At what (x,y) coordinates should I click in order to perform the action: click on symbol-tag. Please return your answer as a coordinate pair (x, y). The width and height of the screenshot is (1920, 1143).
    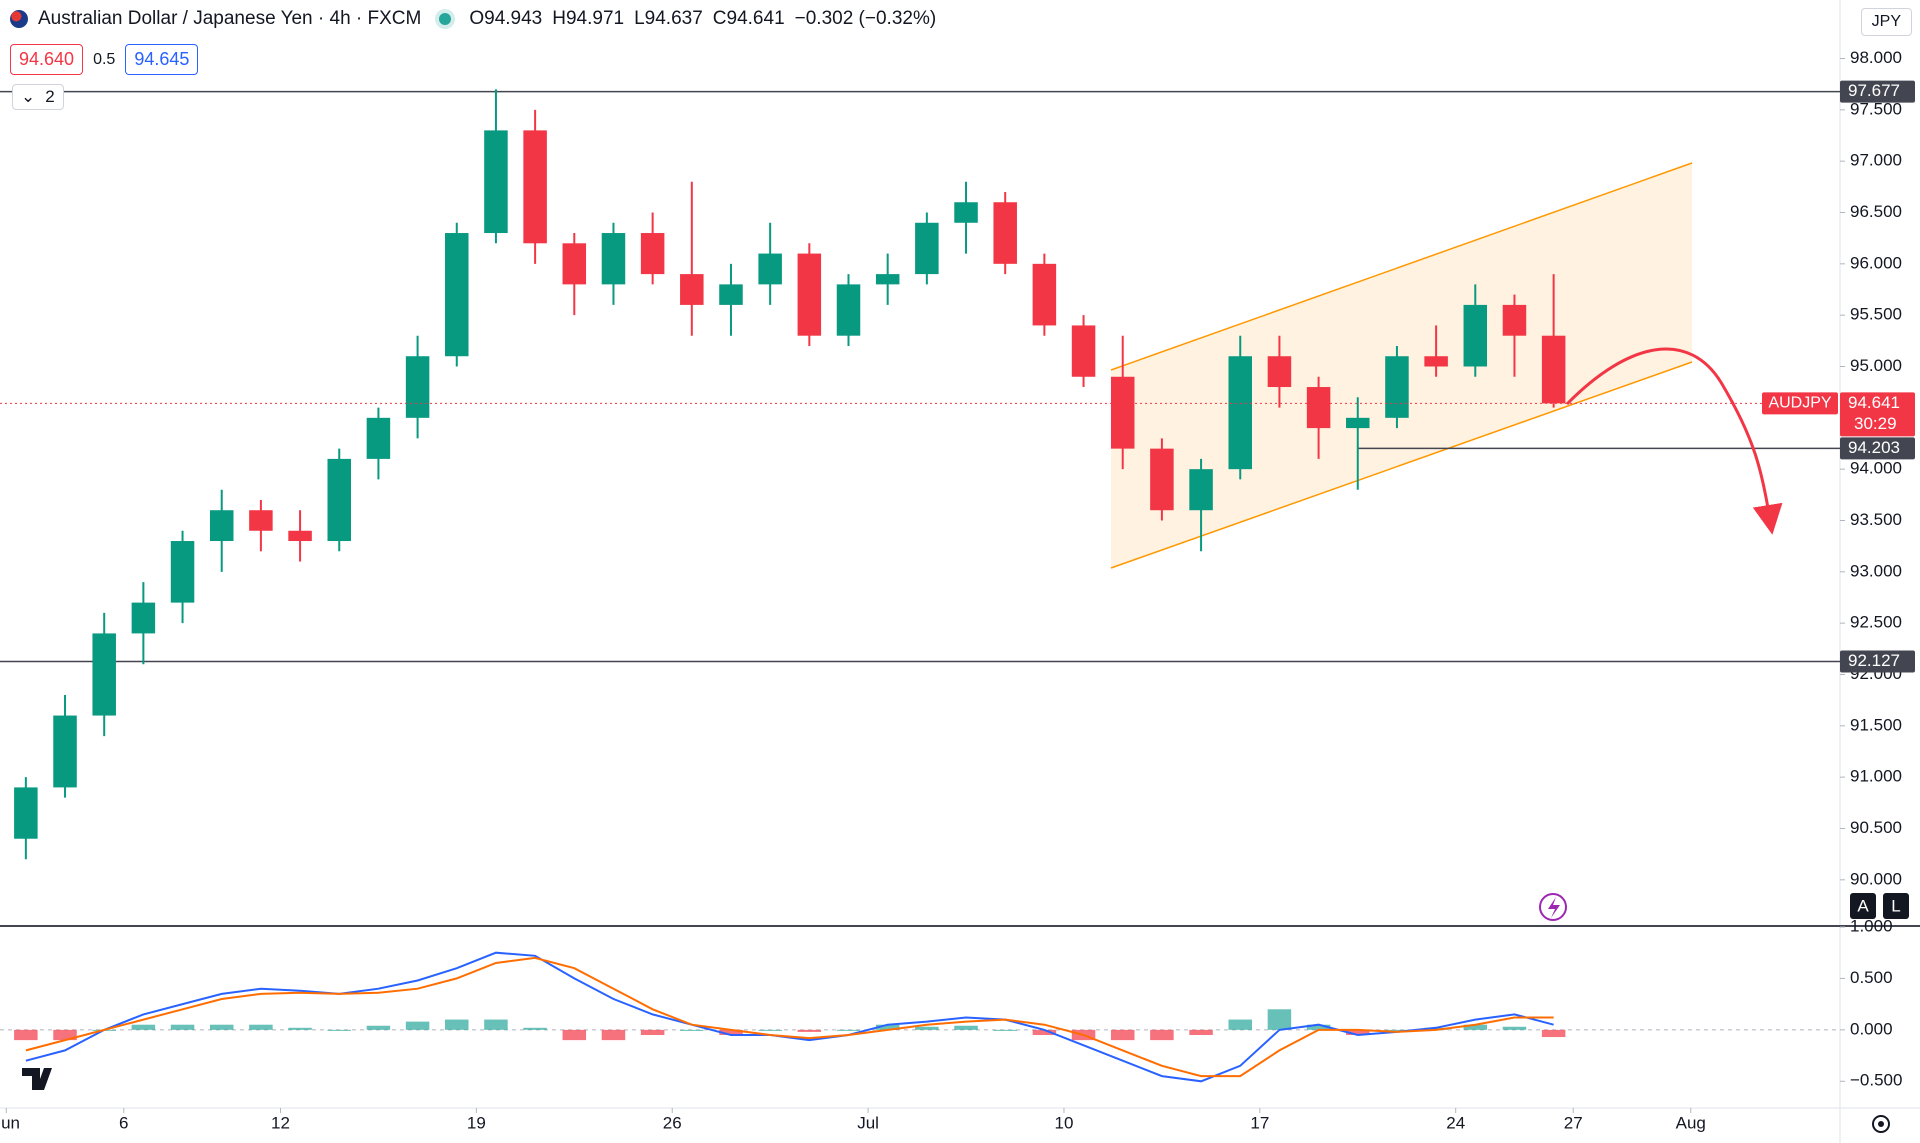
    Looking at the image, I should click on (1800, 403).